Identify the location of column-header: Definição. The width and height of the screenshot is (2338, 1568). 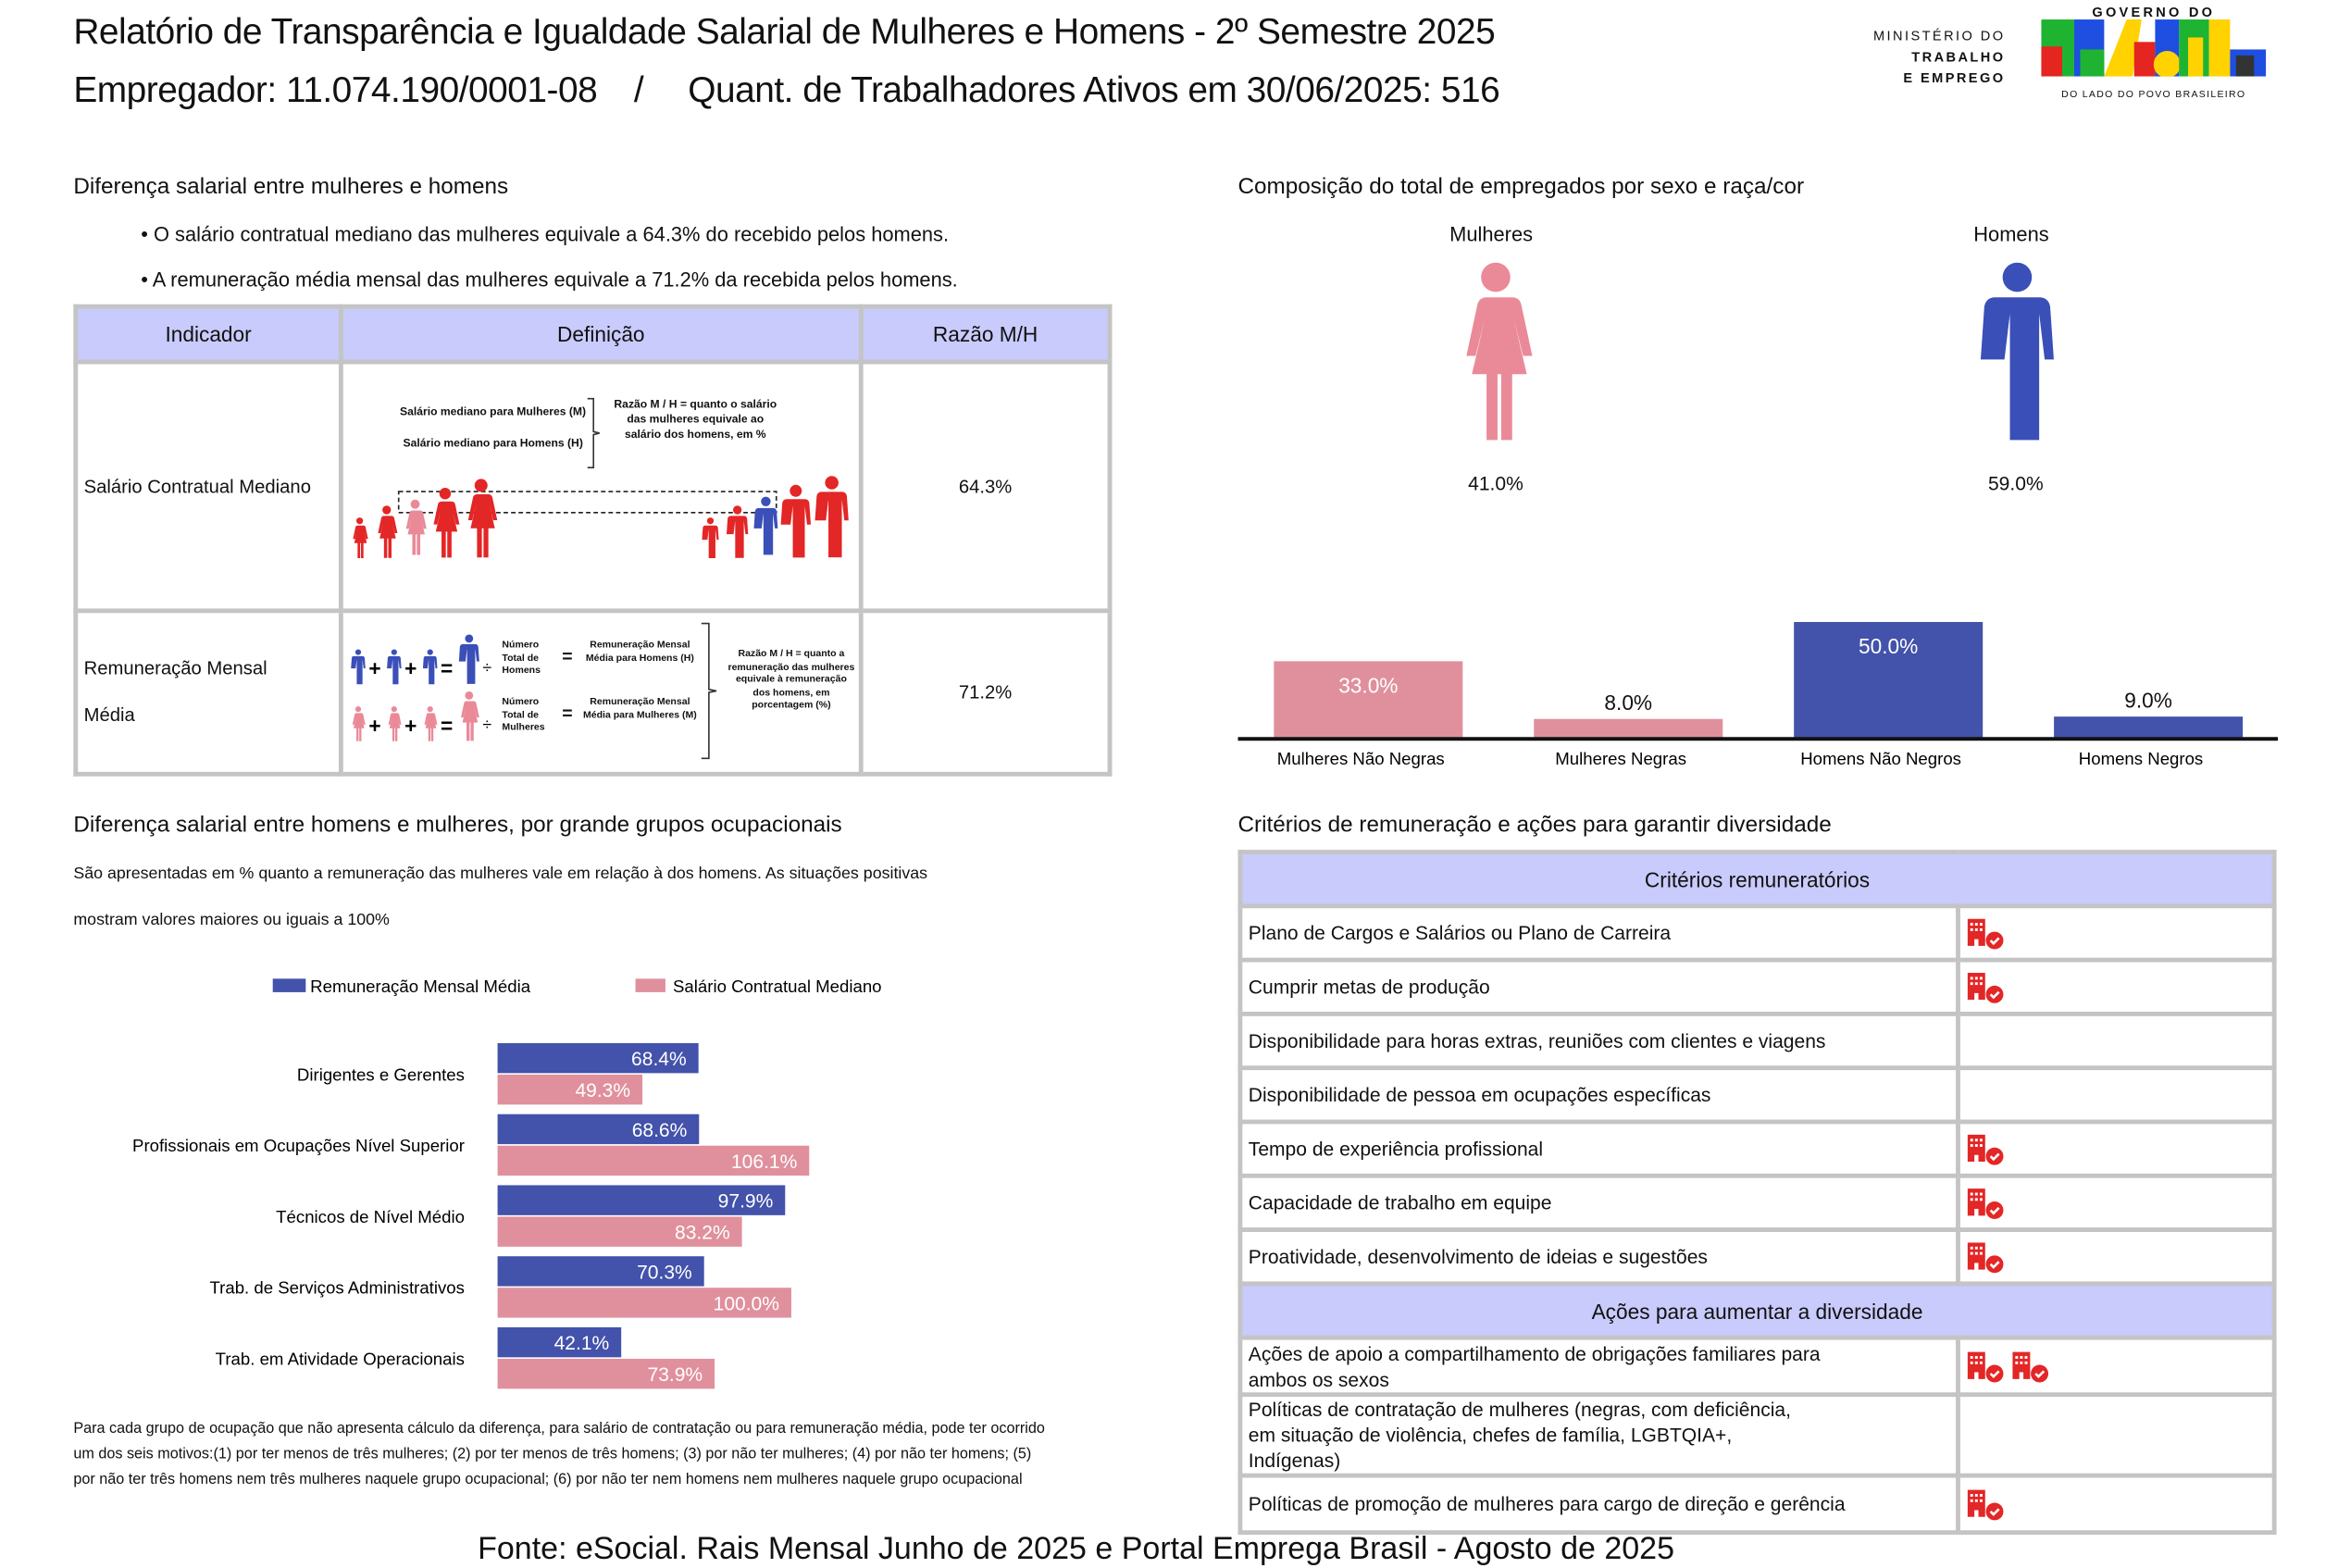
(601, 334).